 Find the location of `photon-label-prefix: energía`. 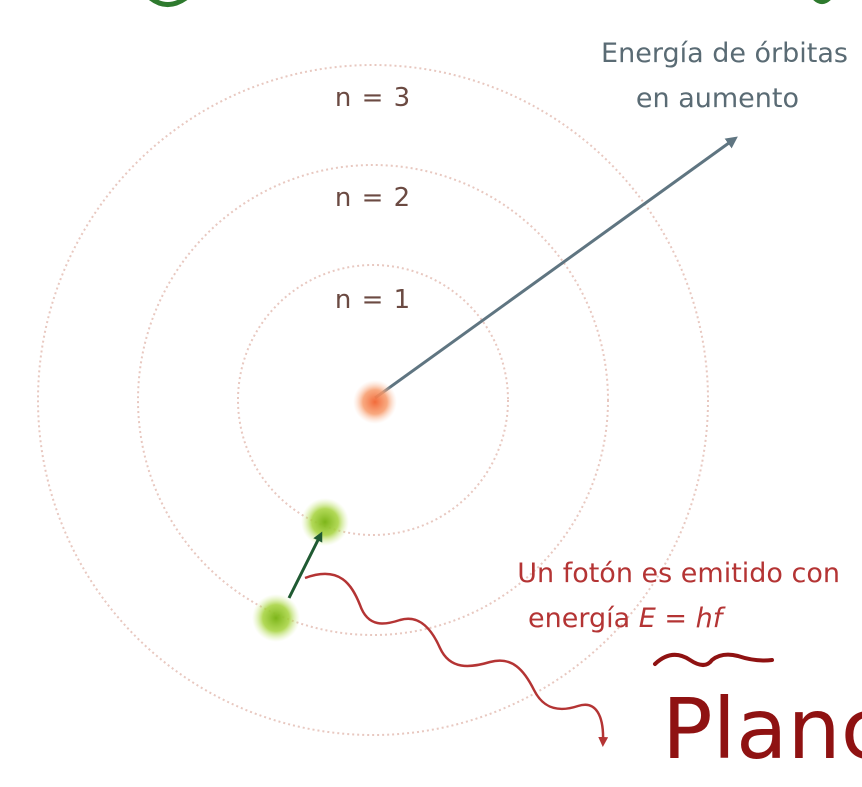

photon-label-prefix: energía is located at coordinates (583, 618).